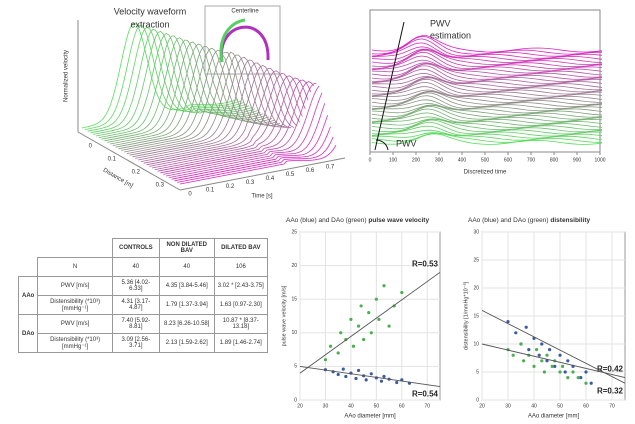 Image resolution: width=635 pixels, height=424 pixels. I want to click on x-tick-label: 900, so click(577, 160).